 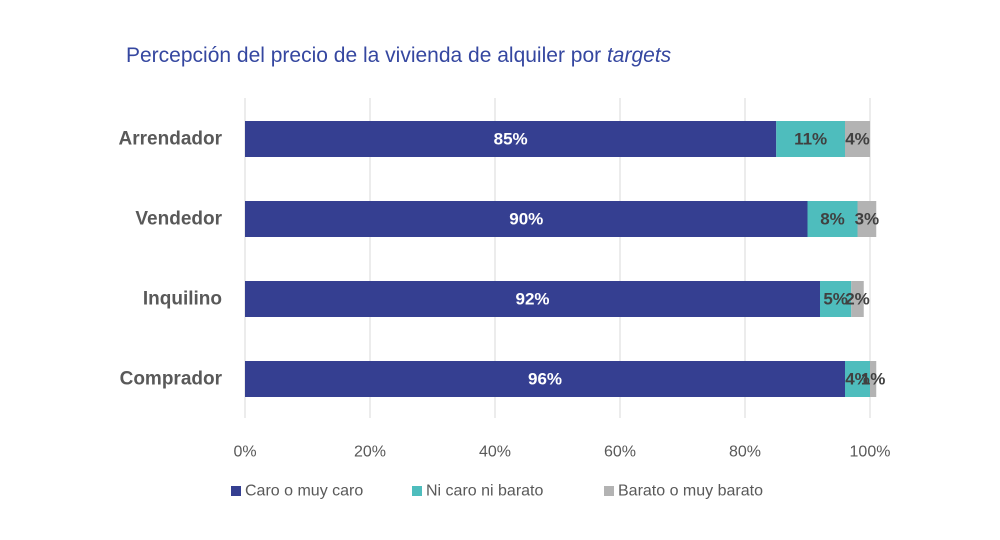 I want to click on category-label: Arrendador, so click(x=171, y=139).